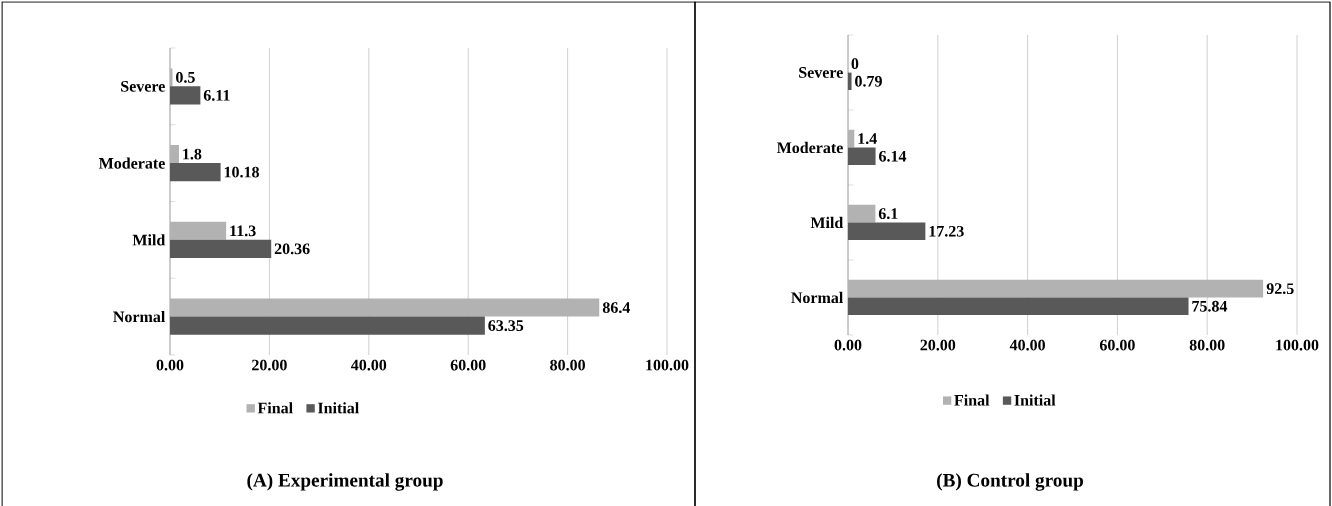 Image resolution: width=1332 pixels, height=506 pixels. I want to click on data-label: 6.14, so click(893, 156).